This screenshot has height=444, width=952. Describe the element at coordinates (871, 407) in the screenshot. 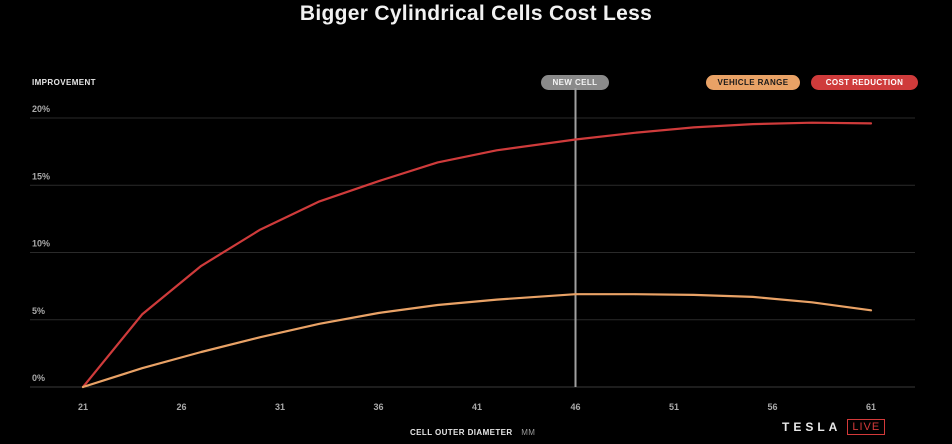

I see `x-tick-label: 61` at that location.